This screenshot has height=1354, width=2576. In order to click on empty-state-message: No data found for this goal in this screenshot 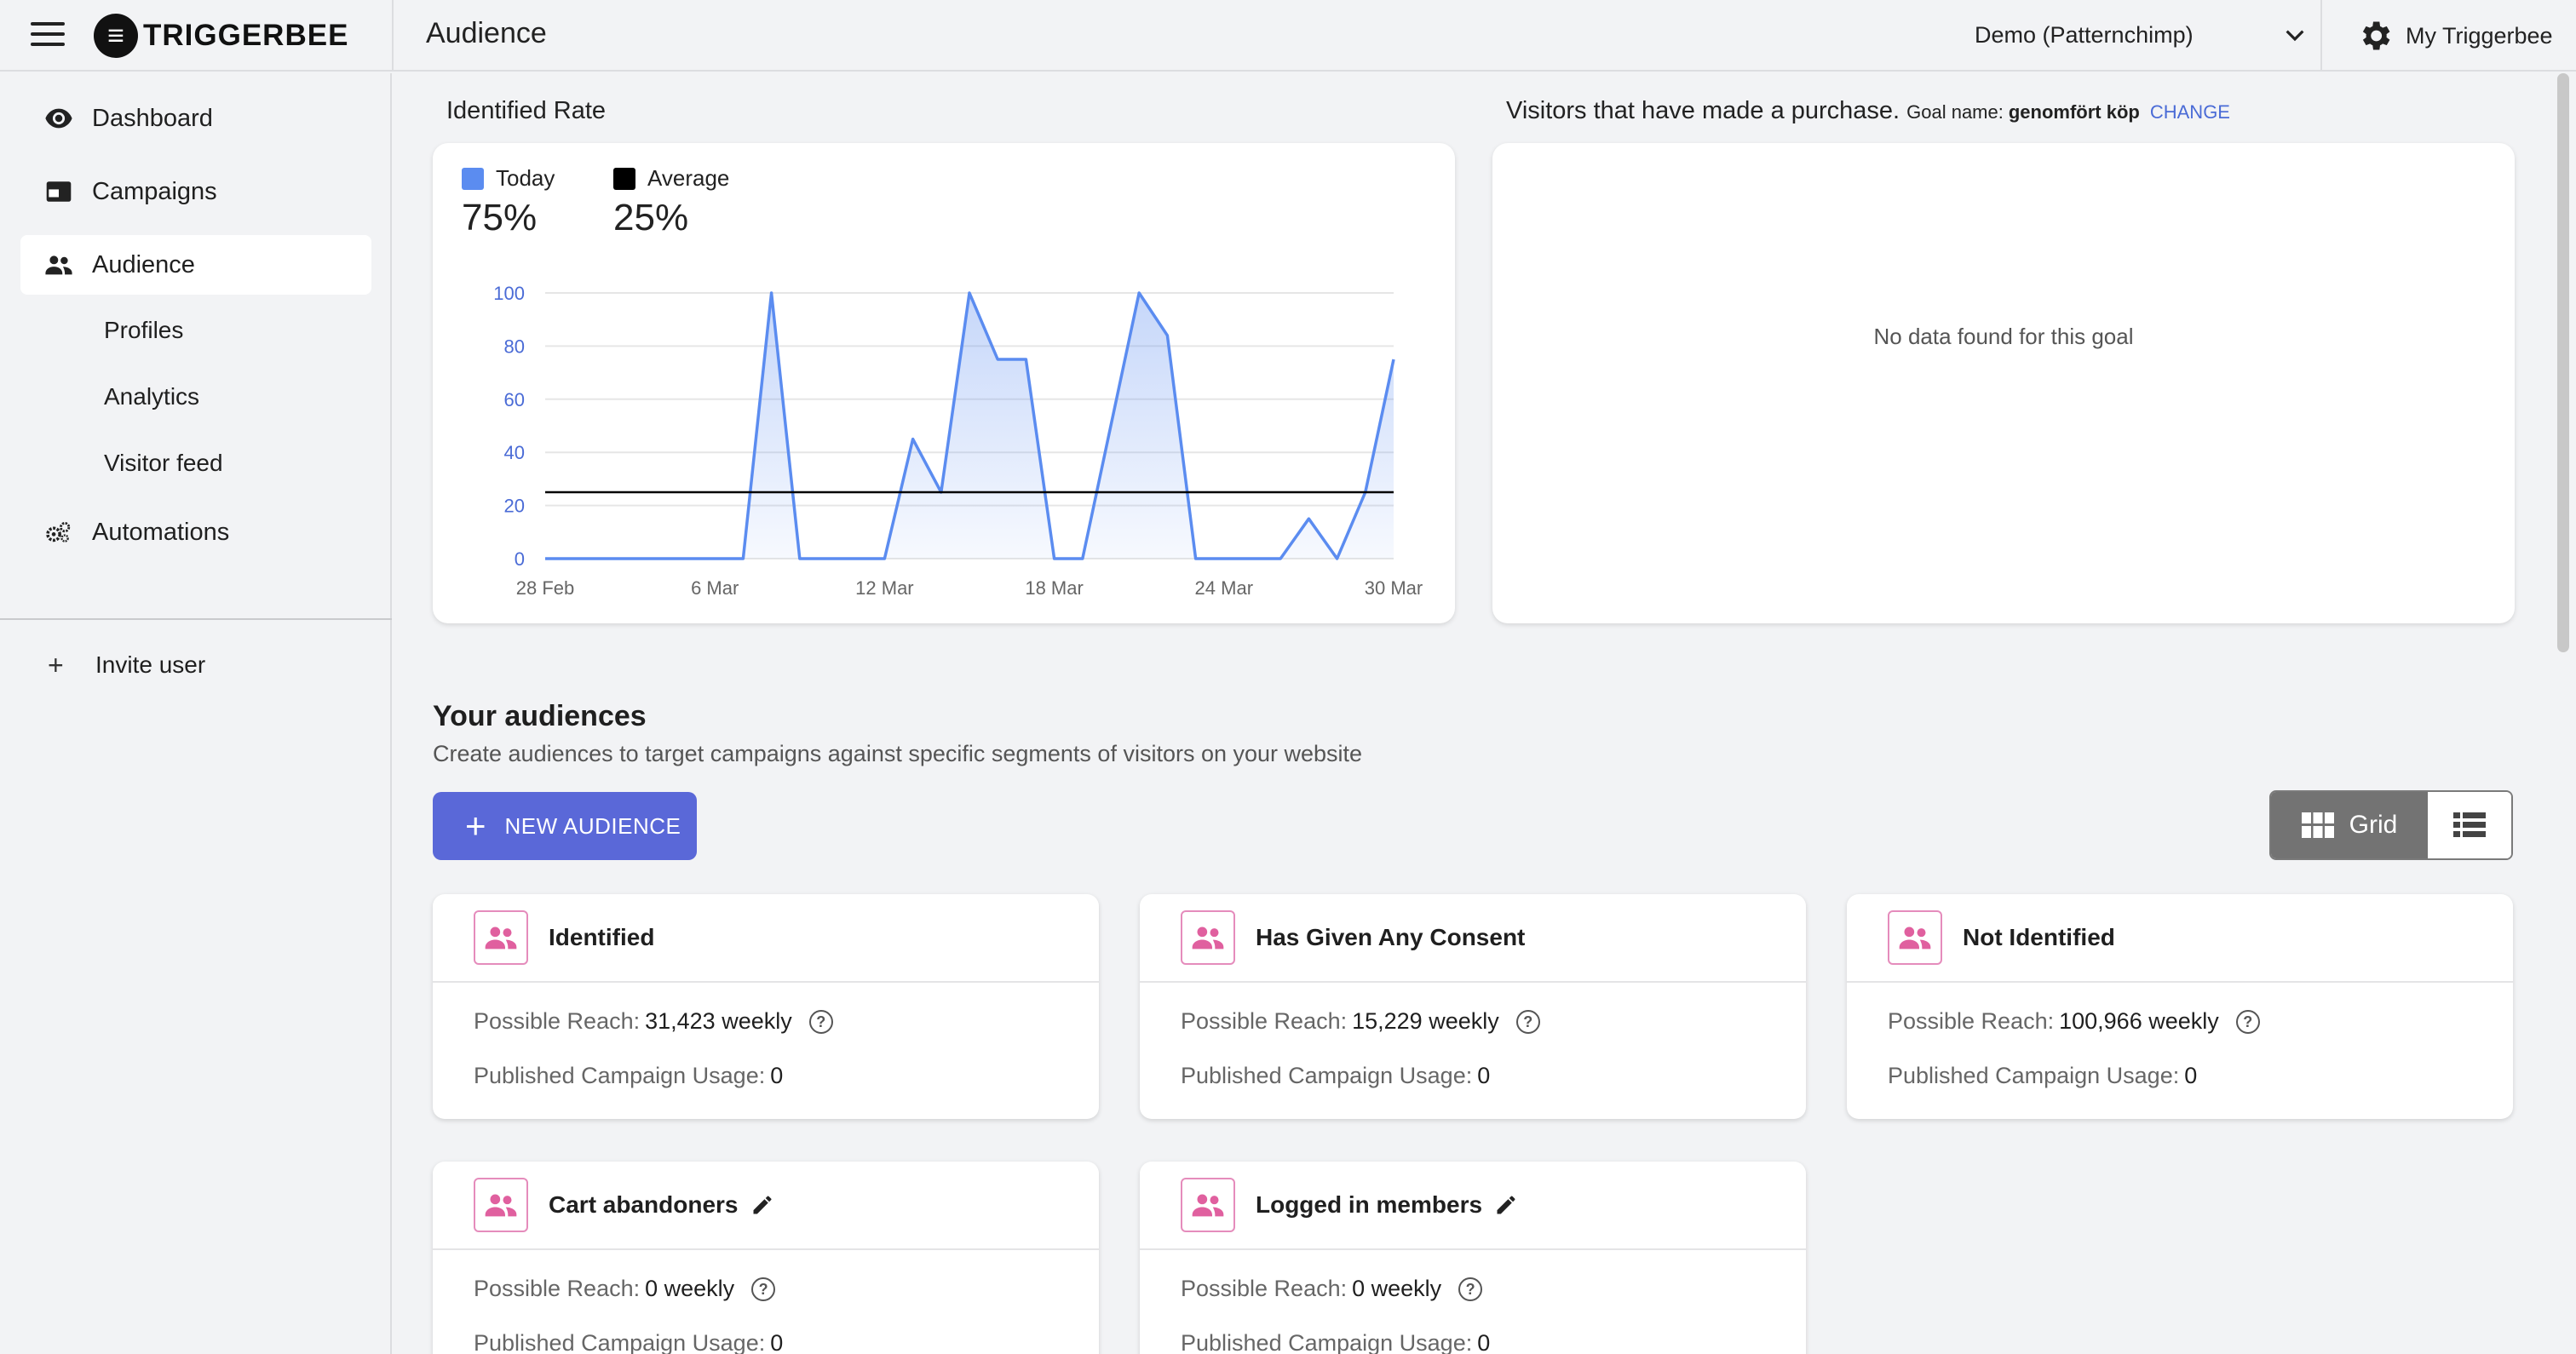, I will do `click(2004, 336)`.